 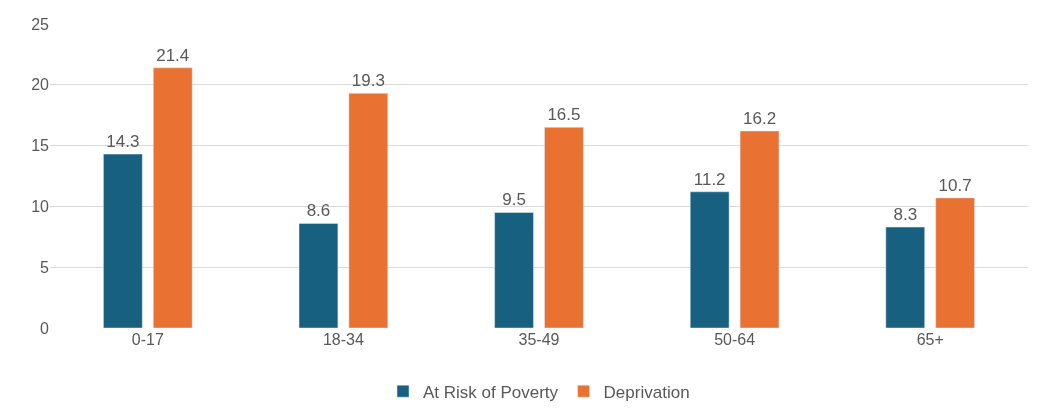 What do you see at coordinates (318, 211) in the screenshot?
I see `data-label: 8.6` at bounding box center [318, 211].